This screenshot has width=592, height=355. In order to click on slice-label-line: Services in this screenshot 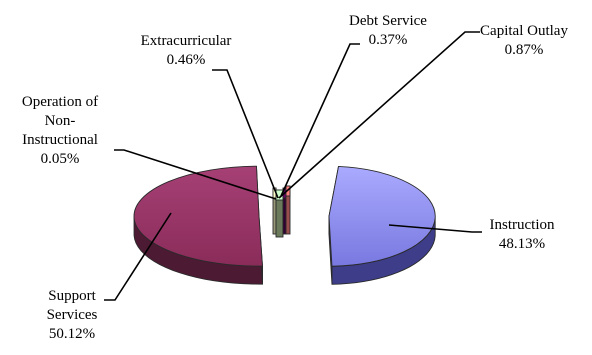, I will do `click(72, 315)`.